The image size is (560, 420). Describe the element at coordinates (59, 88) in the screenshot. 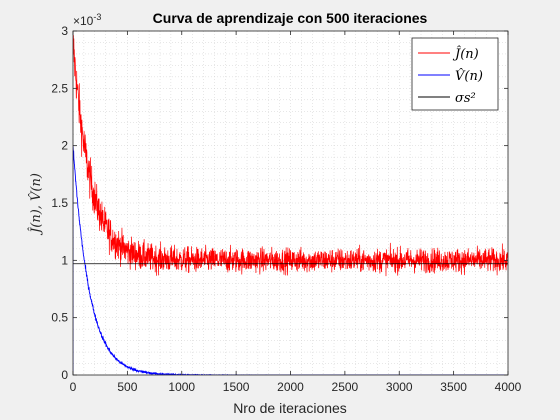

I see `y-tick-label: 2.5` at that location.